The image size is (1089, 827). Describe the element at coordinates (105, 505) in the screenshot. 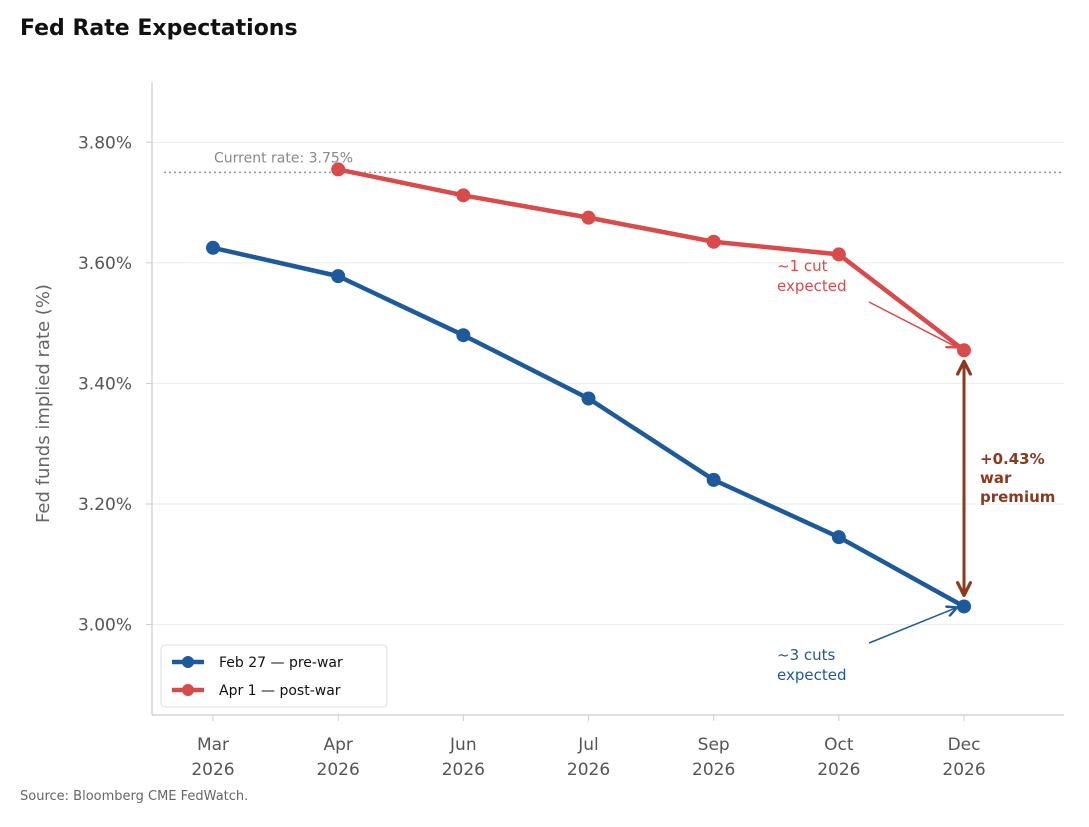

I see `y-tick-label: 3.20%` at that location.